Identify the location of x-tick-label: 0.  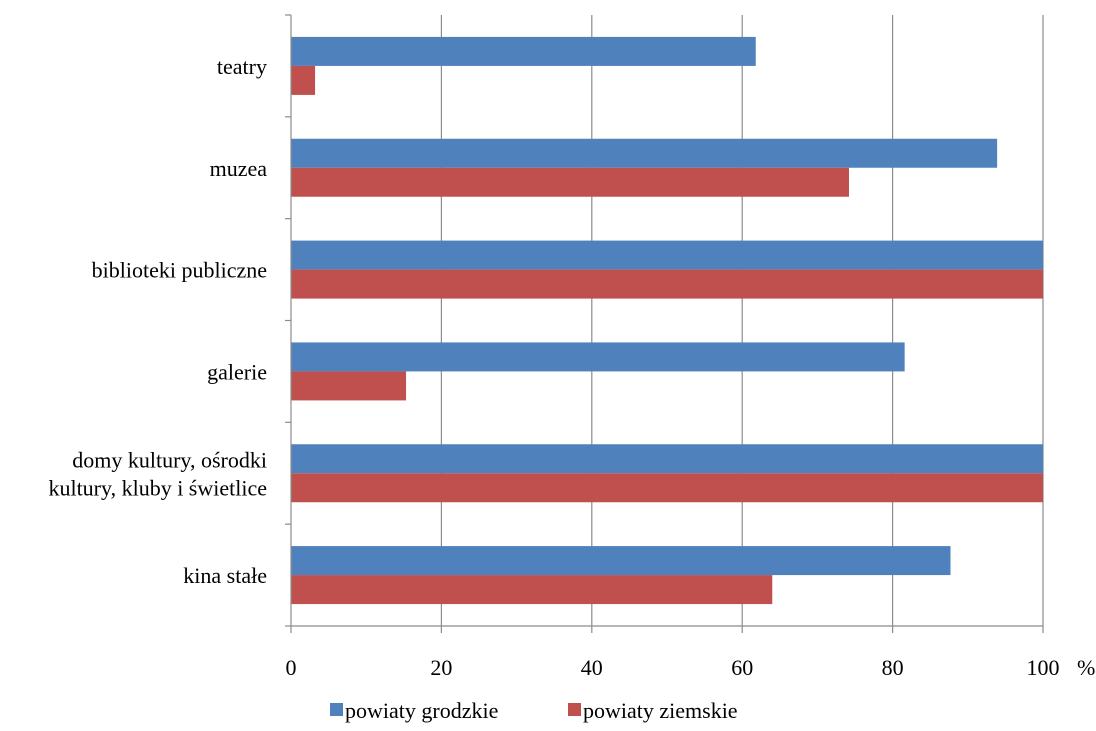
(291, 667).